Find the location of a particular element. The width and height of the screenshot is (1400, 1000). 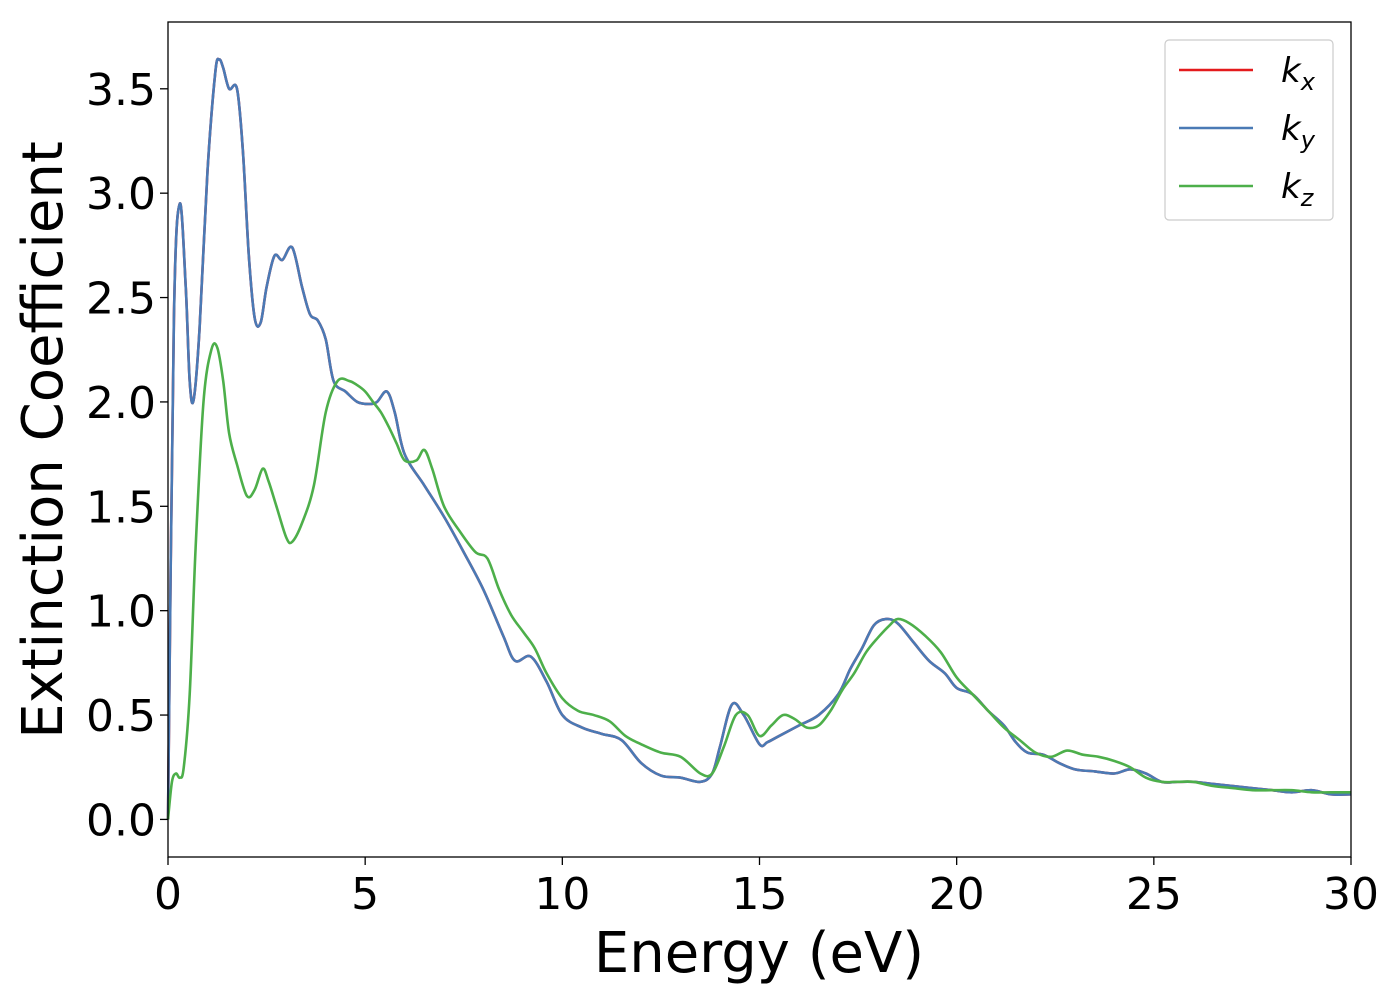

y-tick-label: 0.5 is located at coordinates (121, 716).